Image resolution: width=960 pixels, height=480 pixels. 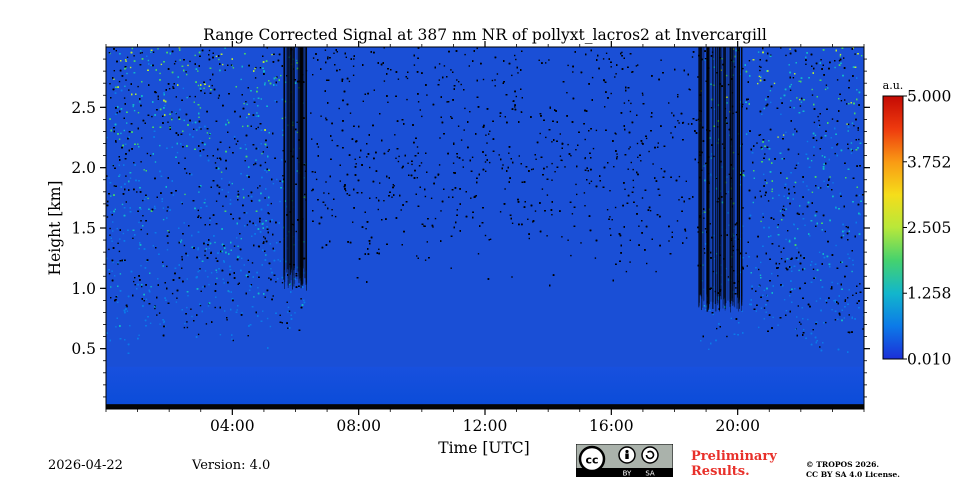 I want to click on x-tick-label: 04:00, so click(x=232, y=426).